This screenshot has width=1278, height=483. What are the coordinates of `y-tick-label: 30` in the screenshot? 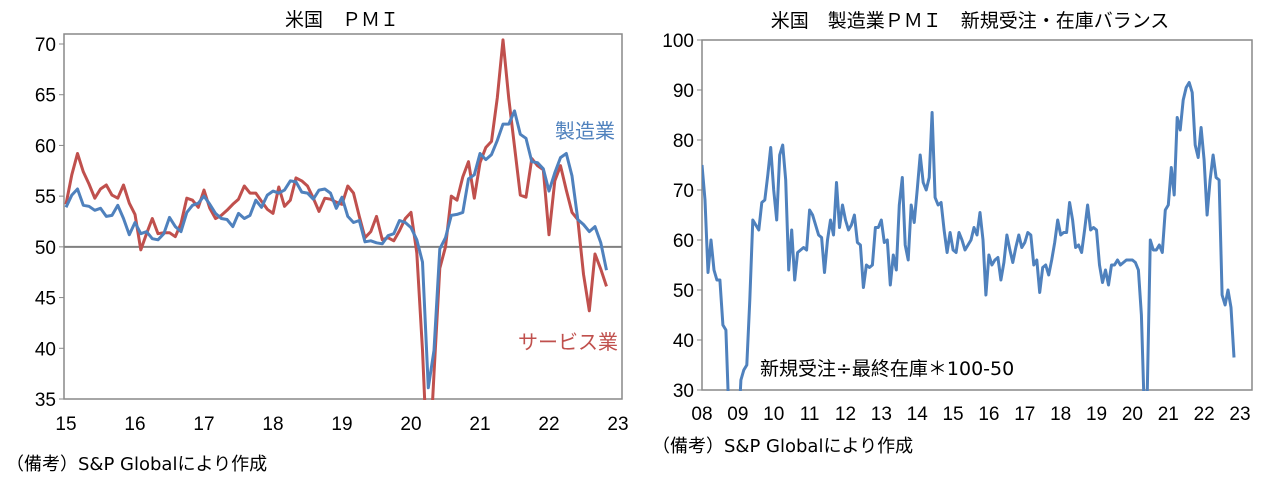 It's located at (683, 391).